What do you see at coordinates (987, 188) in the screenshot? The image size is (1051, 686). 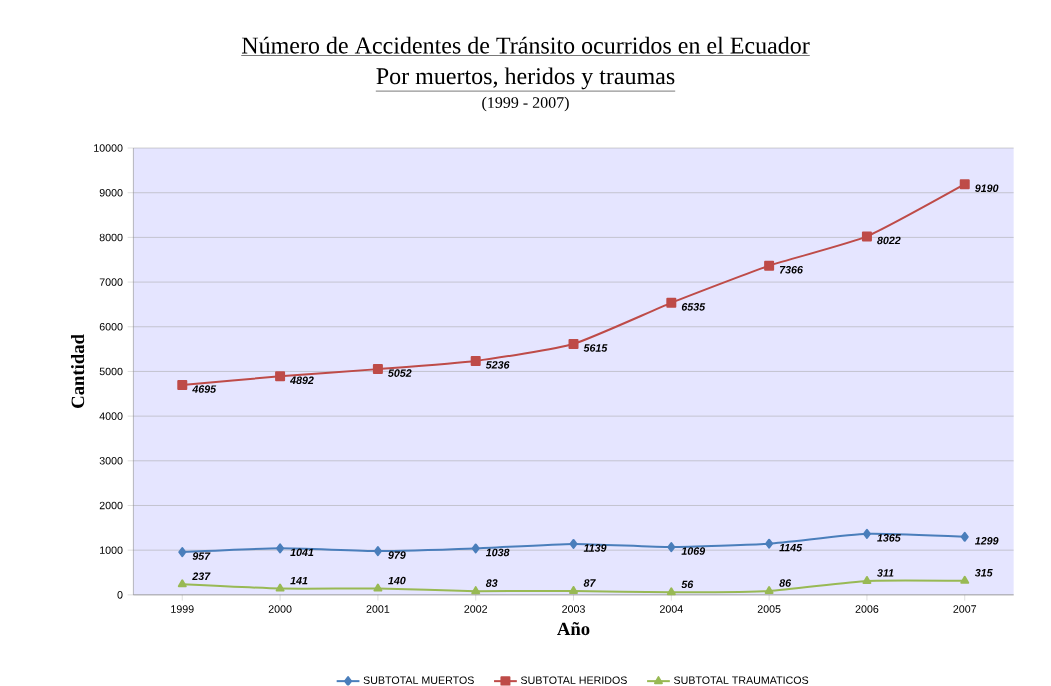 I see `data-label: 9190` at bounding box center [987, 188].